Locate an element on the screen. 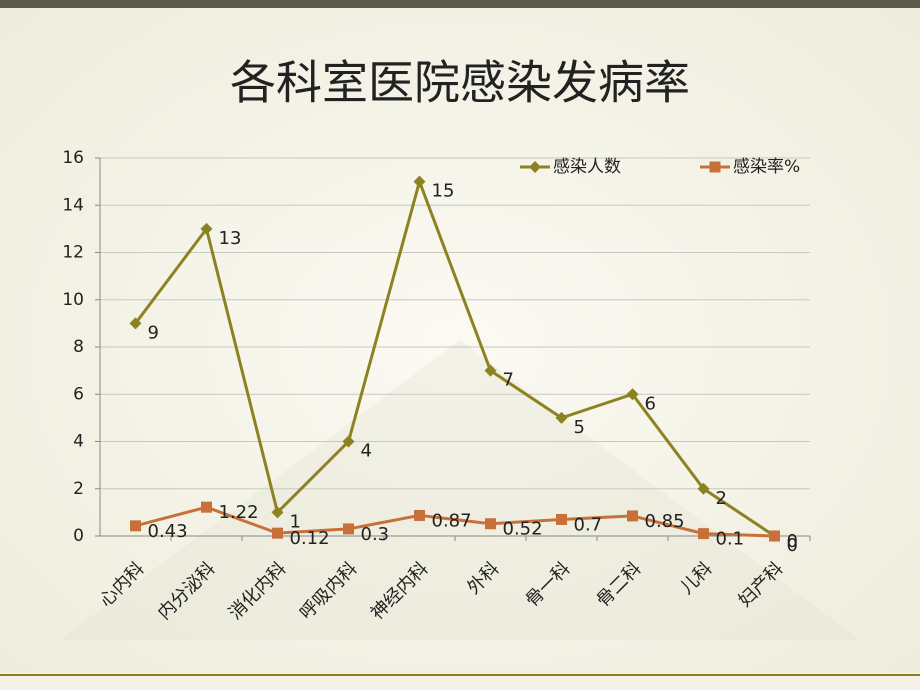 This screenshot has width=920, height=694. y-tick-label: 10 is located at coordinates (73, 300).